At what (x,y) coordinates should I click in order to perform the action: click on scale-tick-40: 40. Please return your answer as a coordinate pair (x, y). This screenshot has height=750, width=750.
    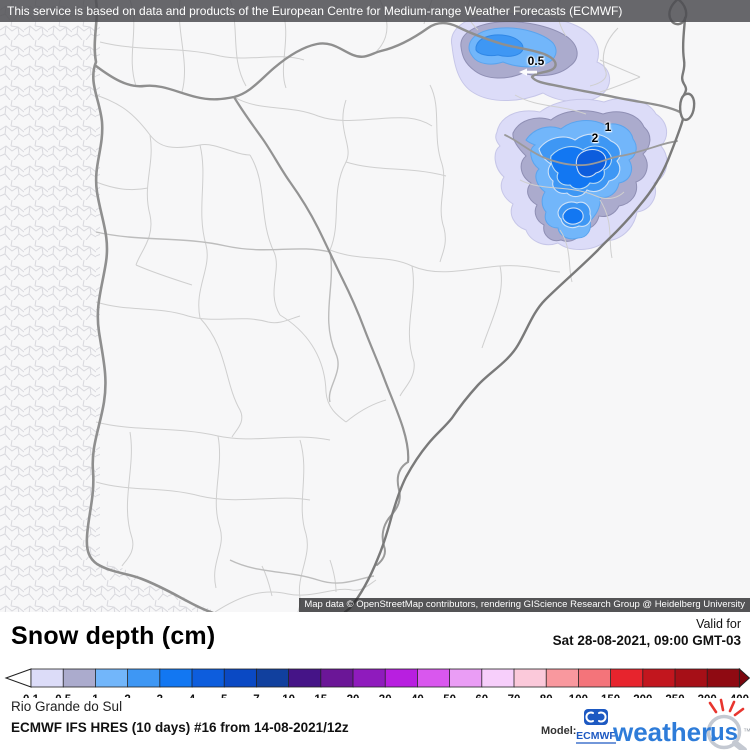
    Looking at the image, I should click on (417, 696).